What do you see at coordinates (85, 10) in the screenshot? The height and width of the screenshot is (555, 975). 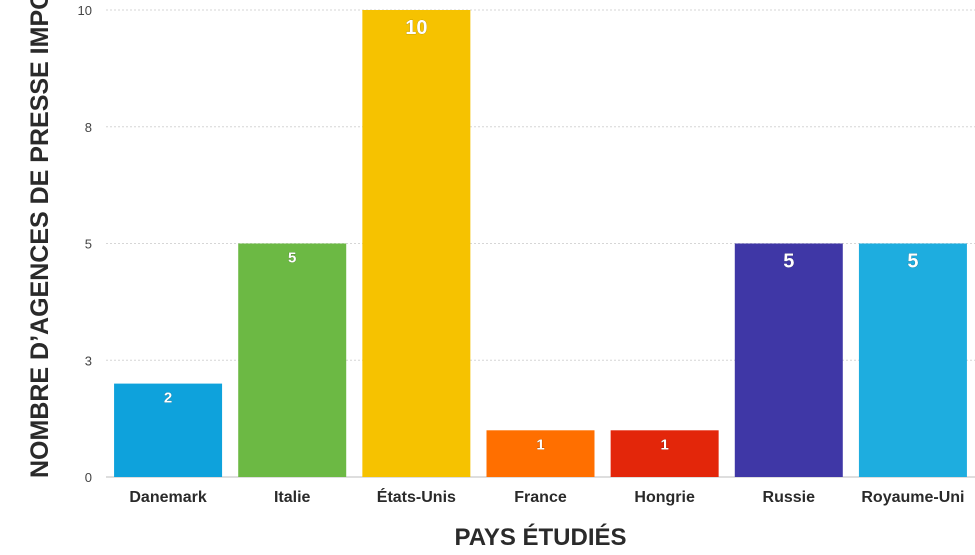 I see `y-tick-label: 10` at bounding box center [85, 10].